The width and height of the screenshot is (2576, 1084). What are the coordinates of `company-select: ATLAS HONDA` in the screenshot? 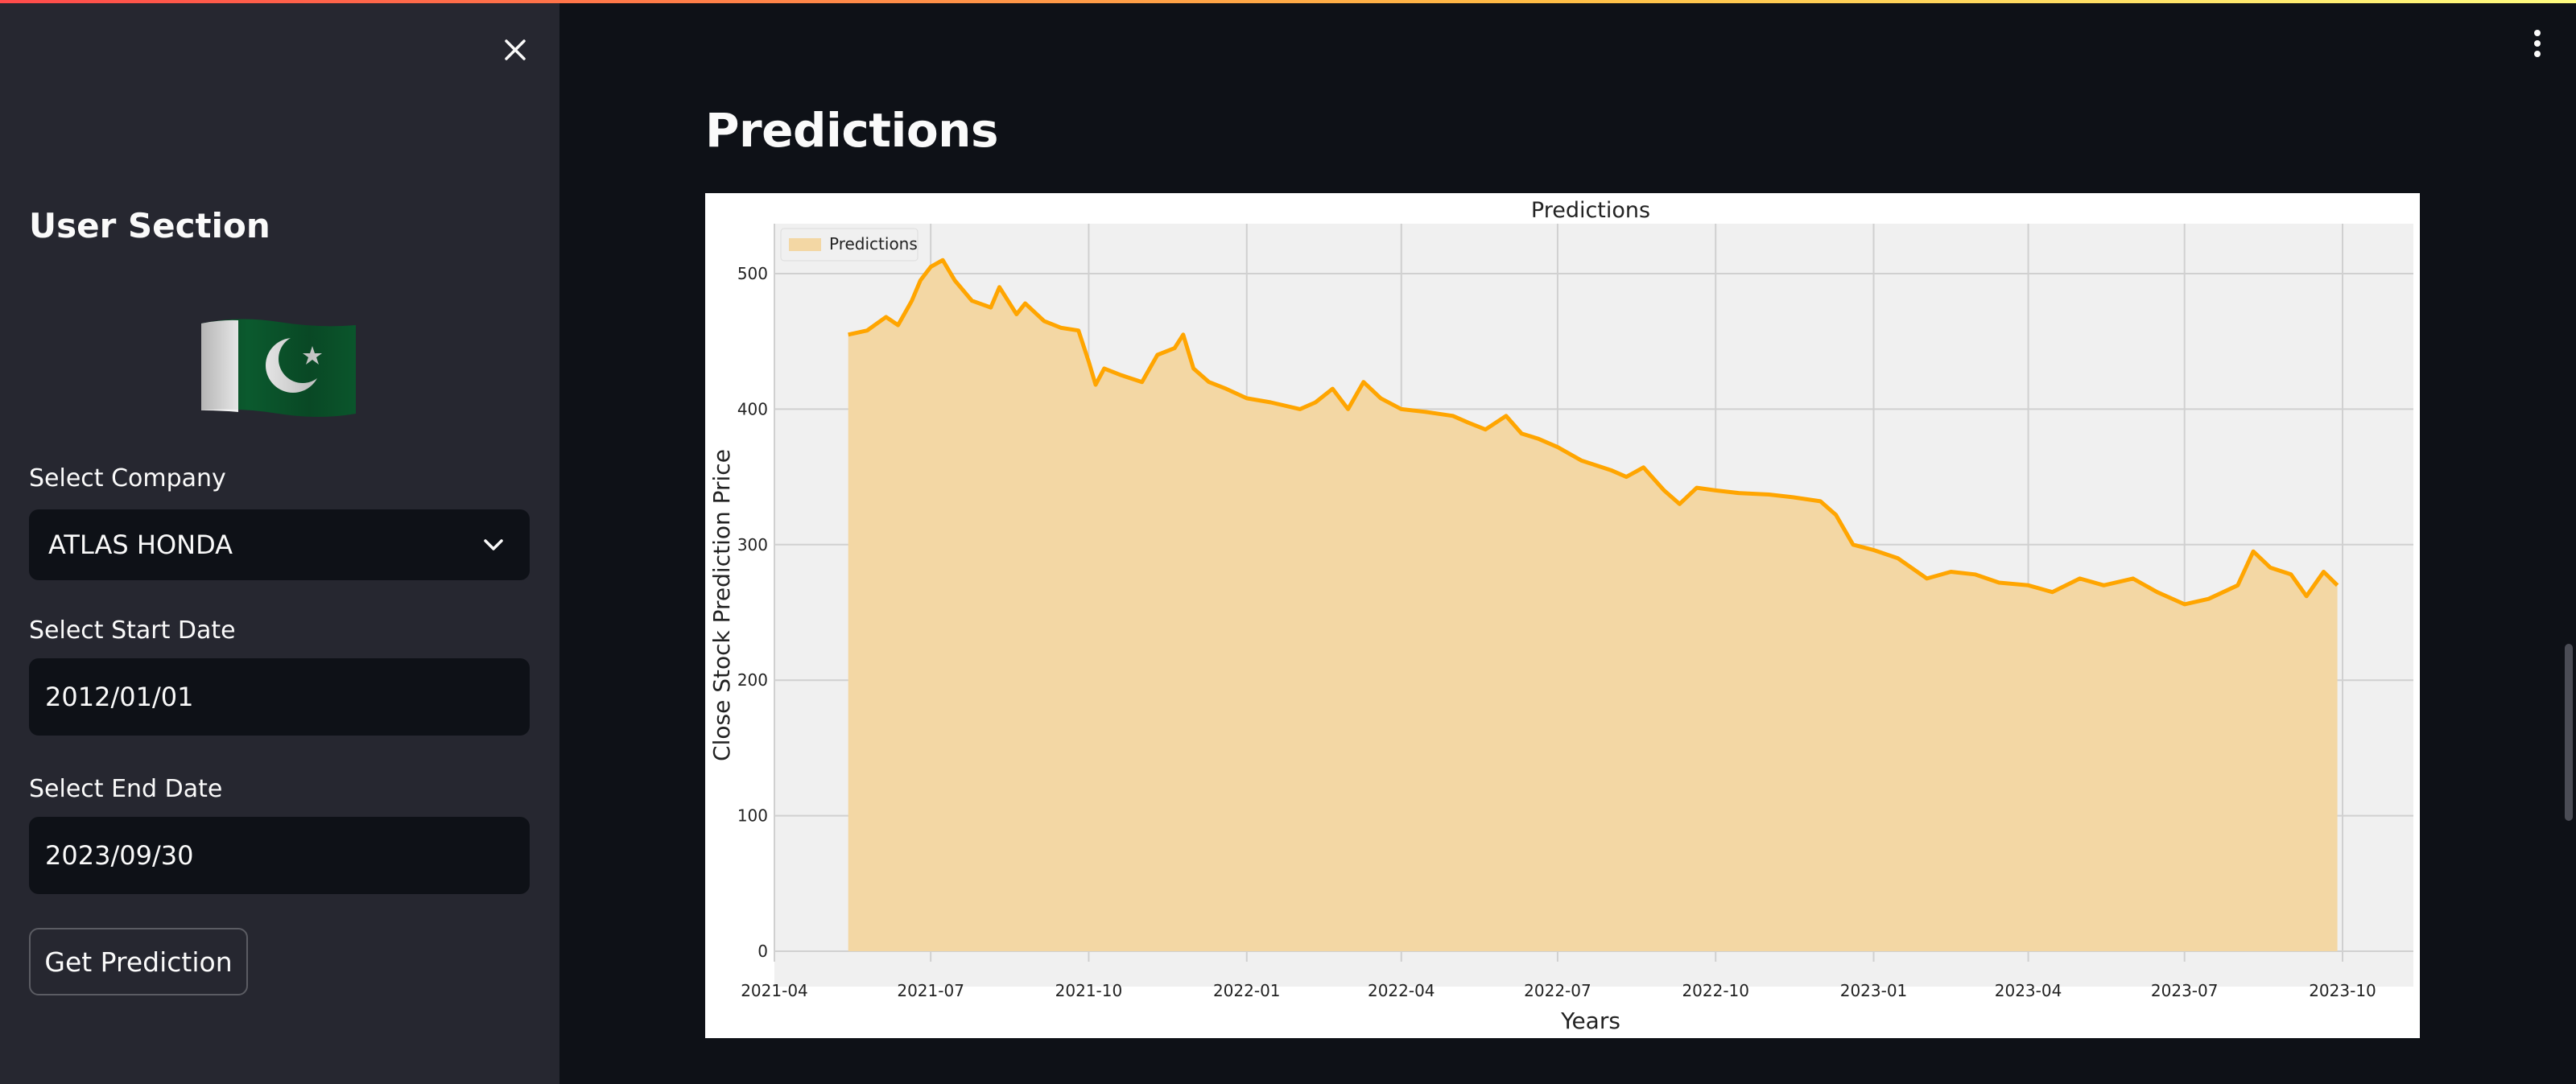 It's located at (279, 544).